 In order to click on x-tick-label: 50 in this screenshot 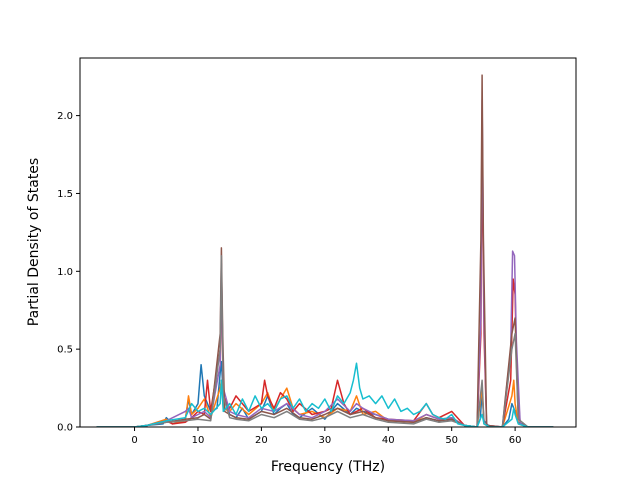, I will do `click(451, 440)`.